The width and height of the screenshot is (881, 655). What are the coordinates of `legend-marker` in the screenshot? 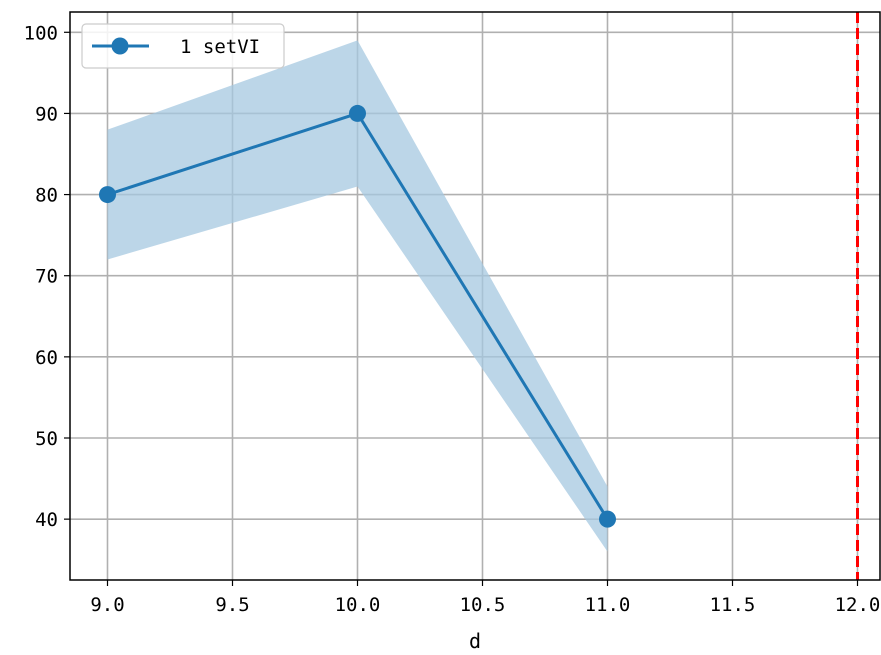 It's located at (120, 46).